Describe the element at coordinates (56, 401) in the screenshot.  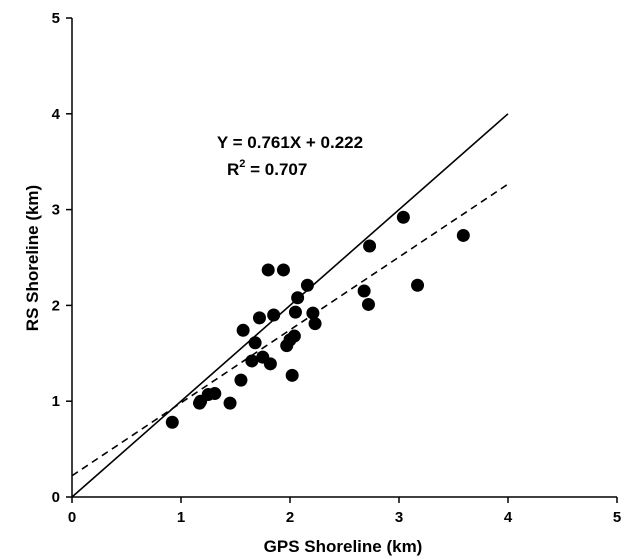
I see `y-tick-label: 1` at that location.